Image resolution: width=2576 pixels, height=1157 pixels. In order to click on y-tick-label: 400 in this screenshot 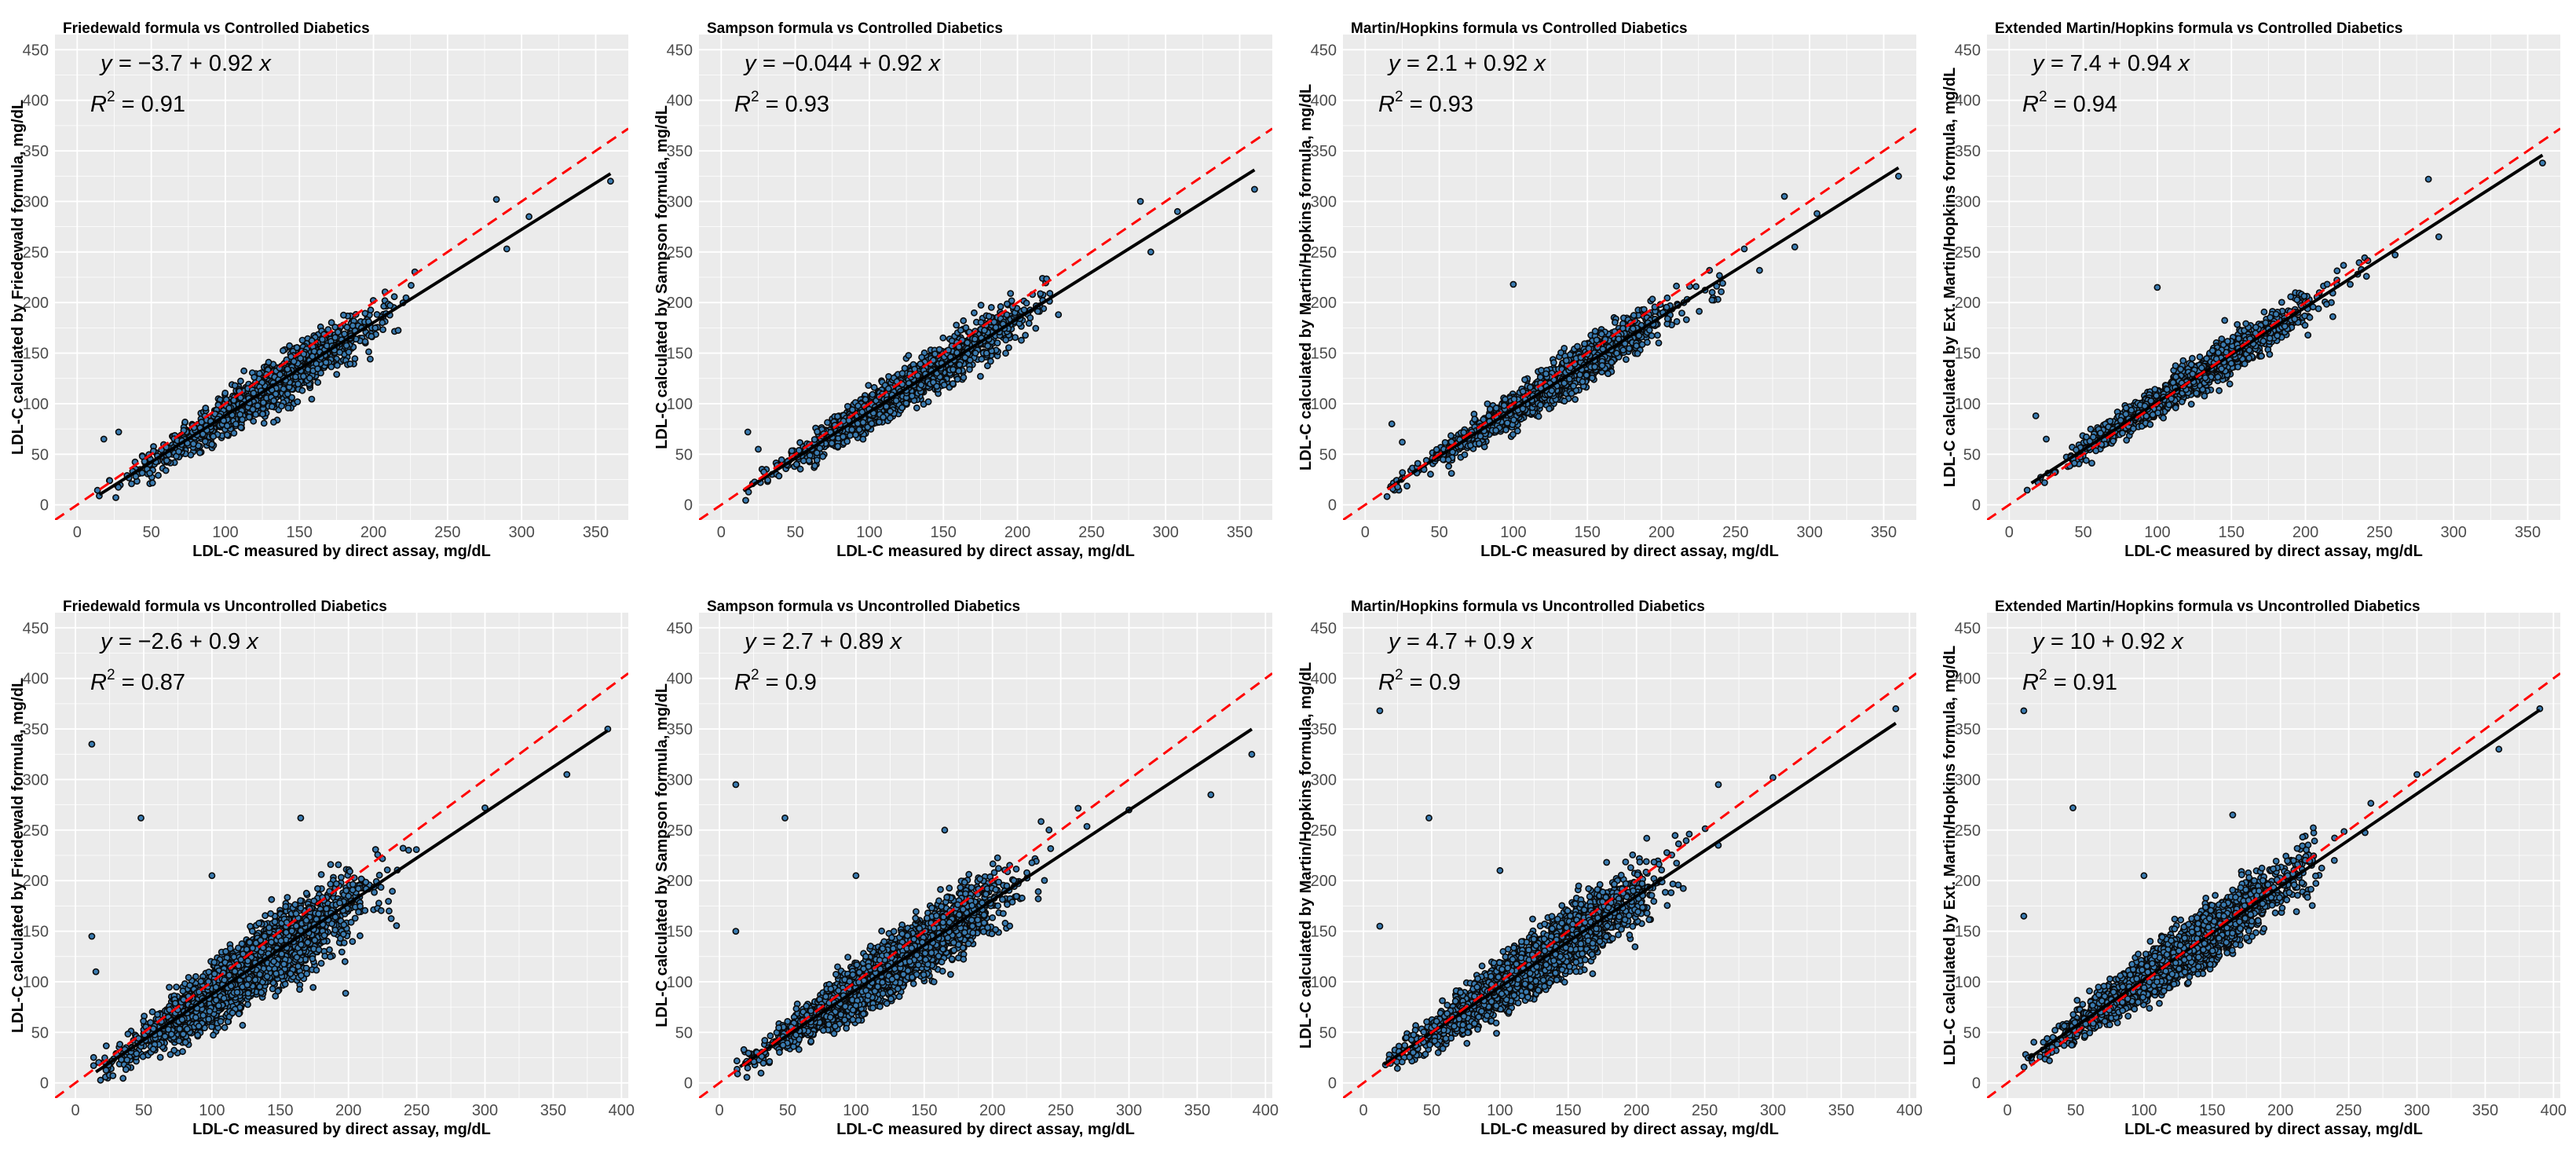, I will do `click(1968, 102)`.